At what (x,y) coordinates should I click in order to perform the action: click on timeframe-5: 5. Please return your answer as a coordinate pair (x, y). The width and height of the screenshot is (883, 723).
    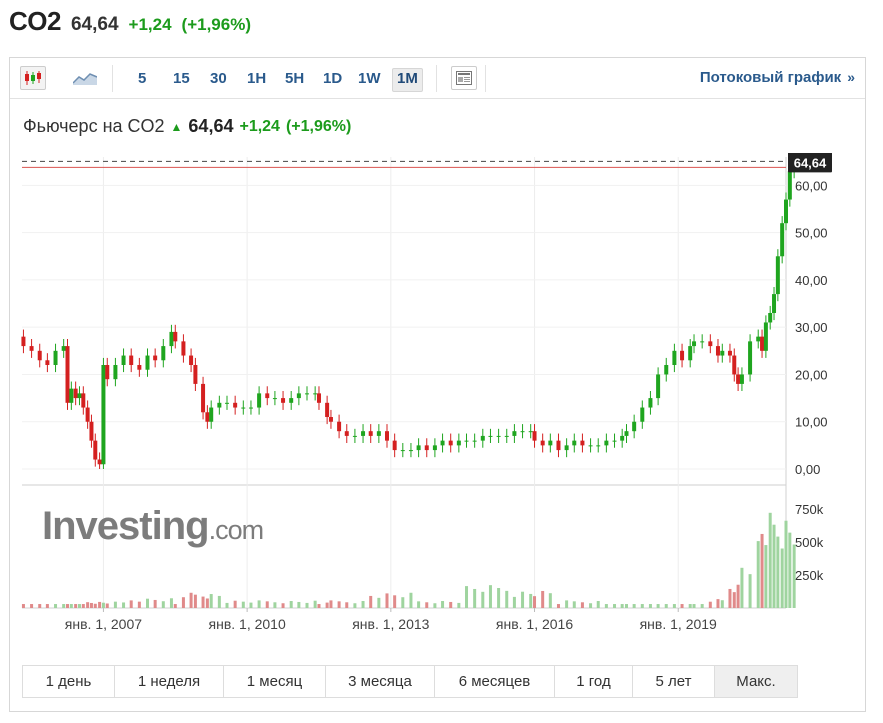
    Looking at the image, I should click on (142, 78).